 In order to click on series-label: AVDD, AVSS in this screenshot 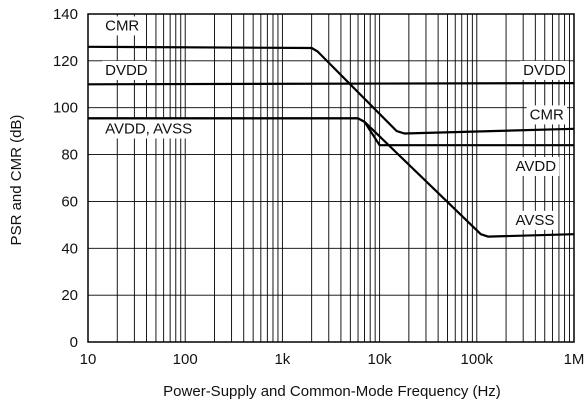, I will do `click(149, 129)`.